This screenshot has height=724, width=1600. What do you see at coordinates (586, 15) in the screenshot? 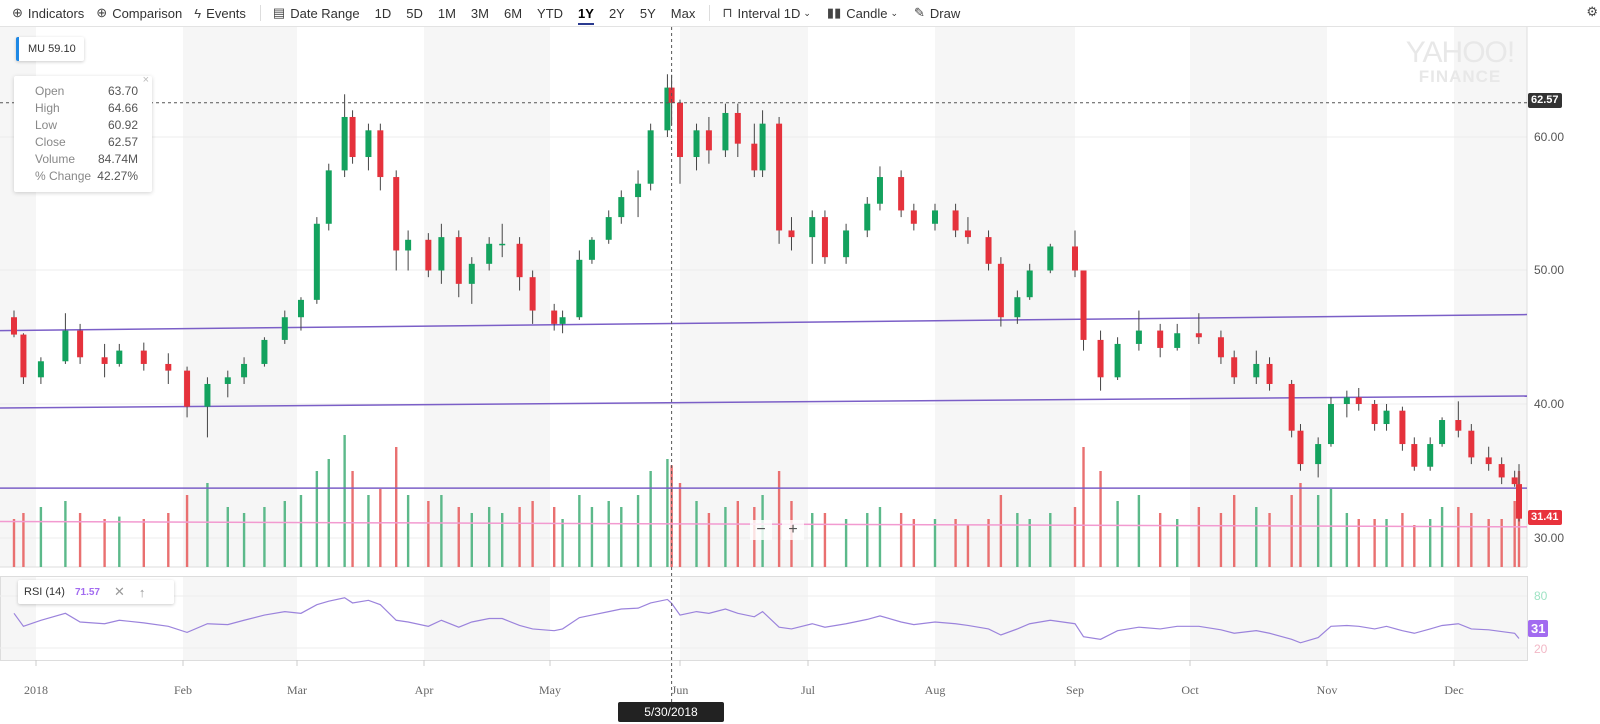
I see `range-1y: 1Y` at bounding box center [586, 15].